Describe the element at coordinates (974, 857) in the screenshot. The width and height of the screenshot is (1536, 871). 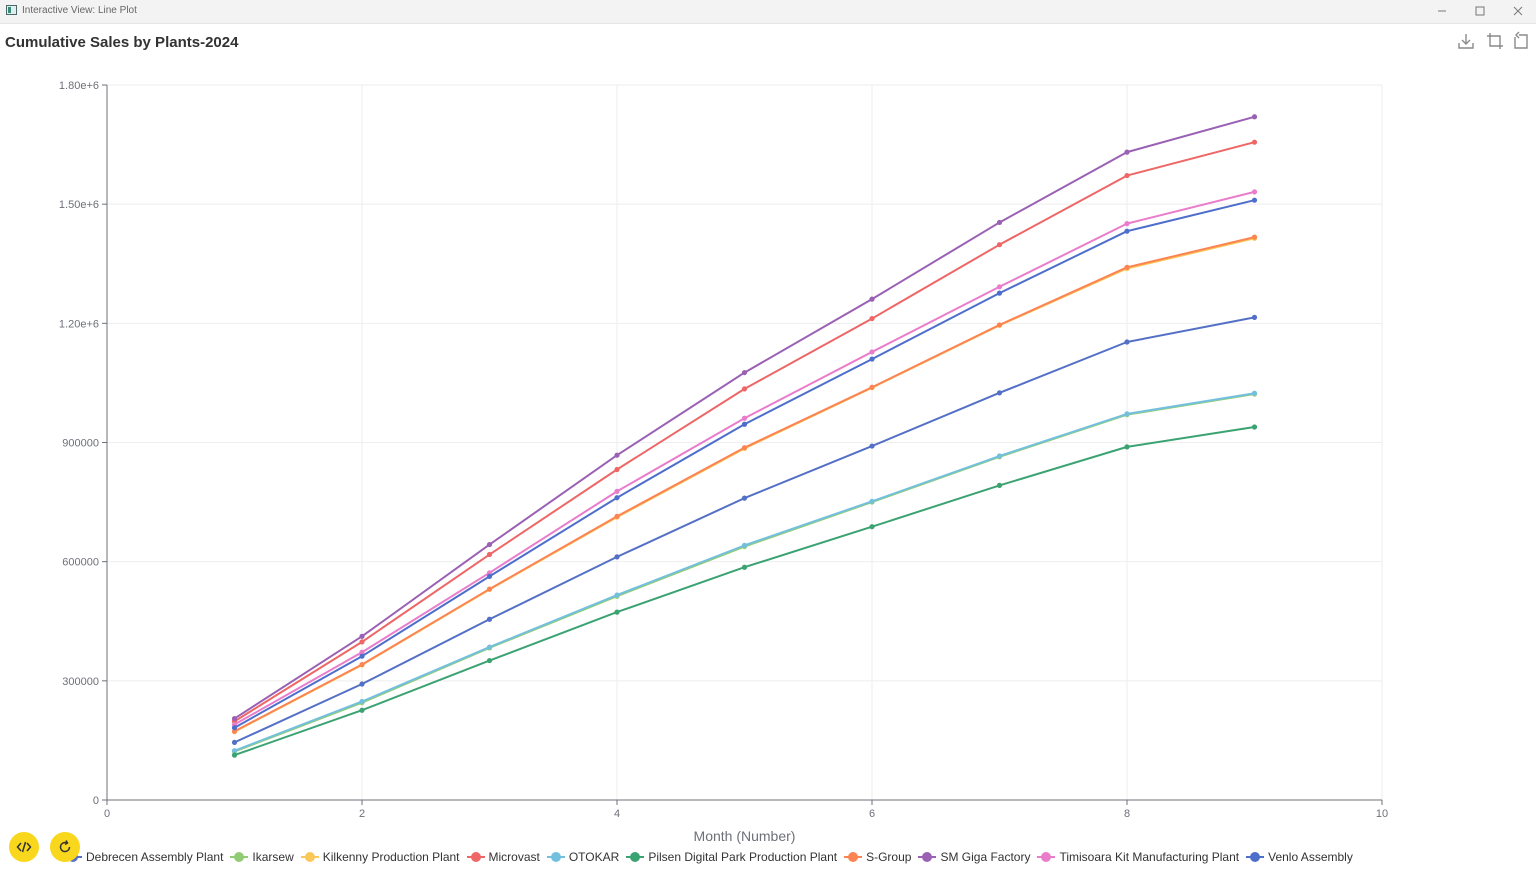
I see `legend-item: SM Giga Factory` at that location.